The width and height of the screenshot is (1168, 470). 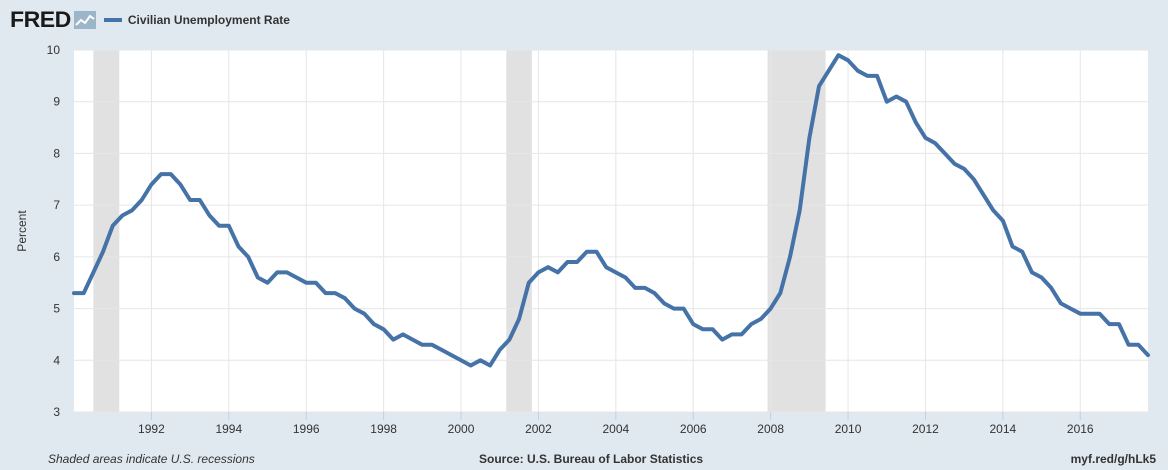 I want to click on x-tick-label: 2002, so click(x=538, y=429).